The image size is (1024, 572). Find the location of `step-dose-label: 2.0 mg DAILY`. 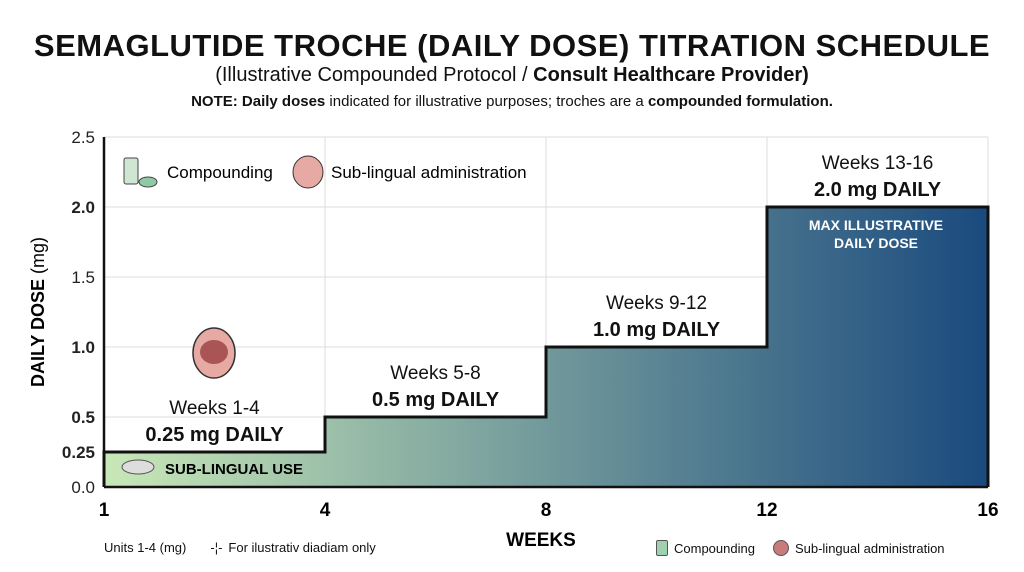

step-dose-label: 2.0 mg DAILY is located at coordinates (878, 190).